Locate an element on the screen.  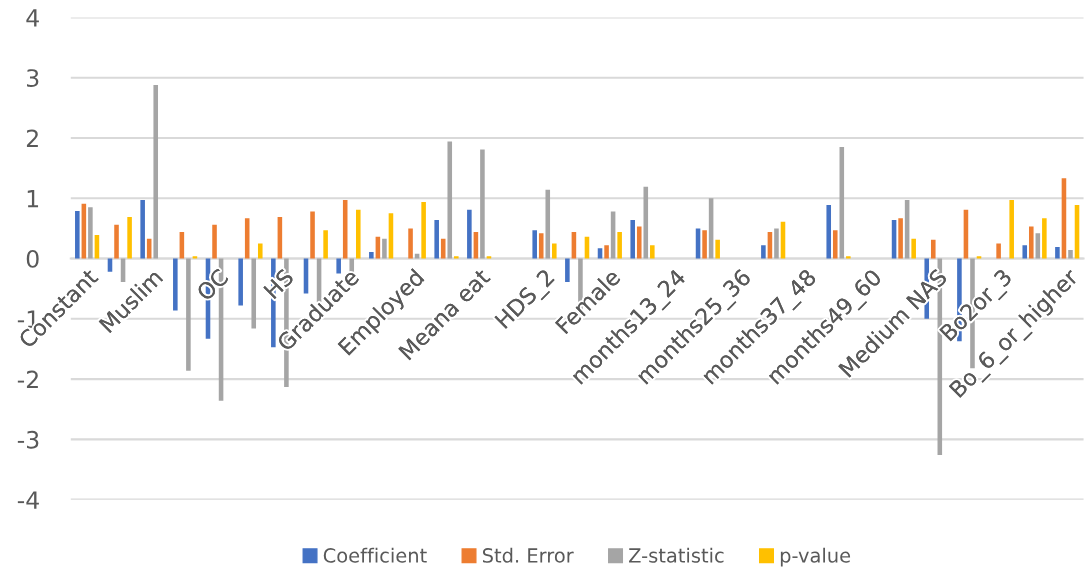
legend-label: Z-statistic is located at coordinates (676, 555).